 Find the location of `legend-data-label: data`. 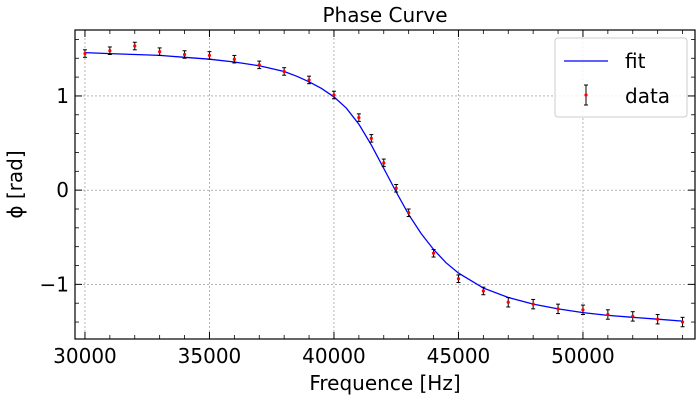

legend-data-label: data is located at coordinates (647, 96).